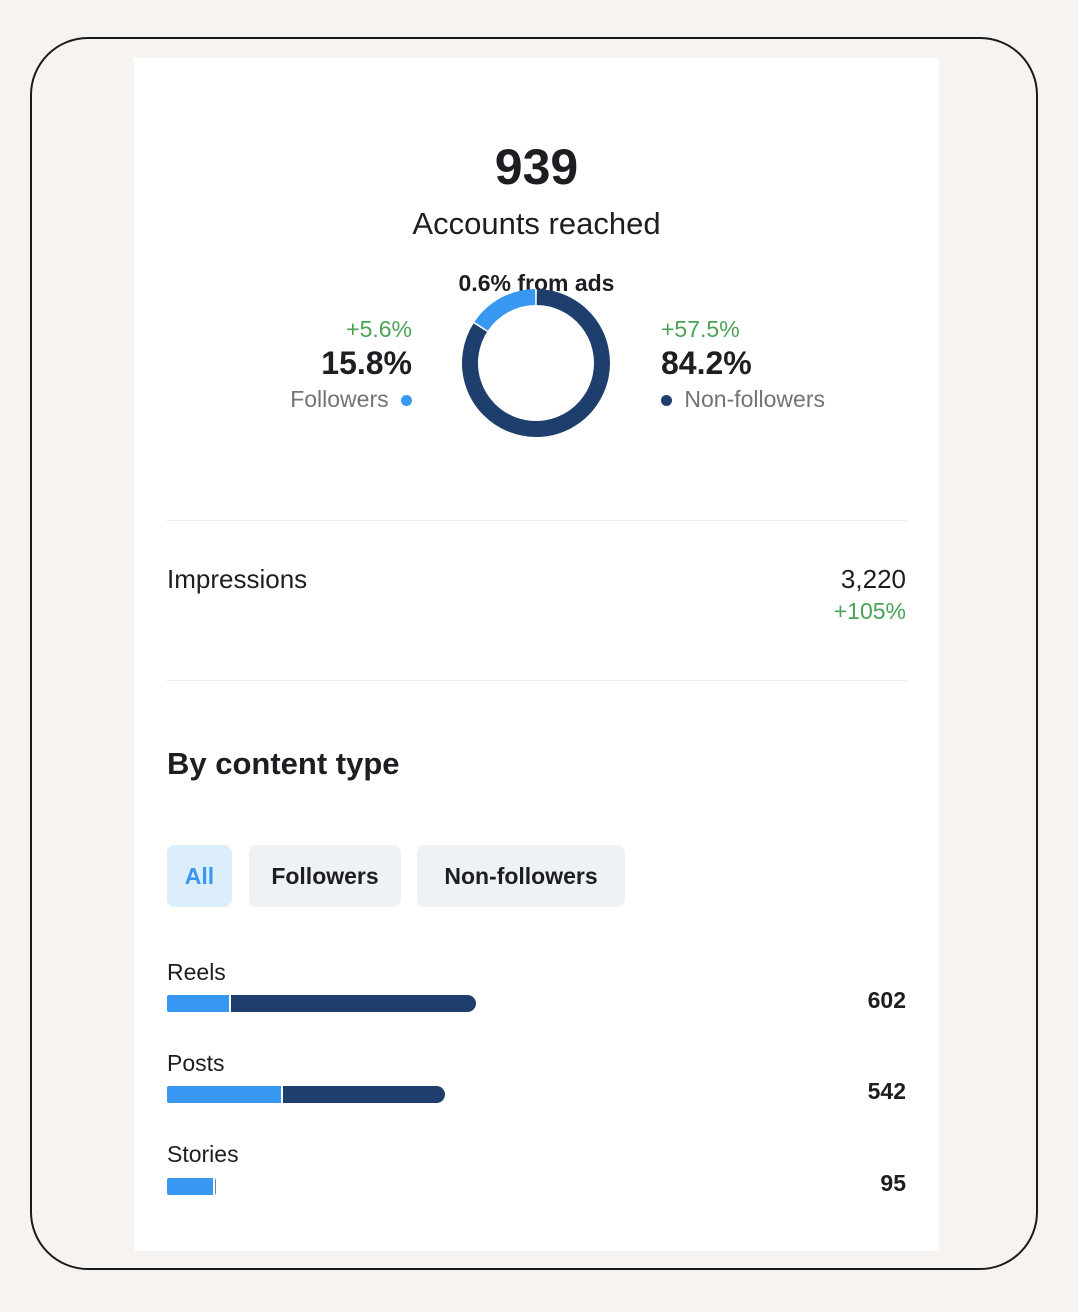 This screenshot has width=1078, height=1312. What do you see at coordinates (700, 329) in the screenshot?
I see `non-followers-change: +57.5%` at bounding box center [700, 329].